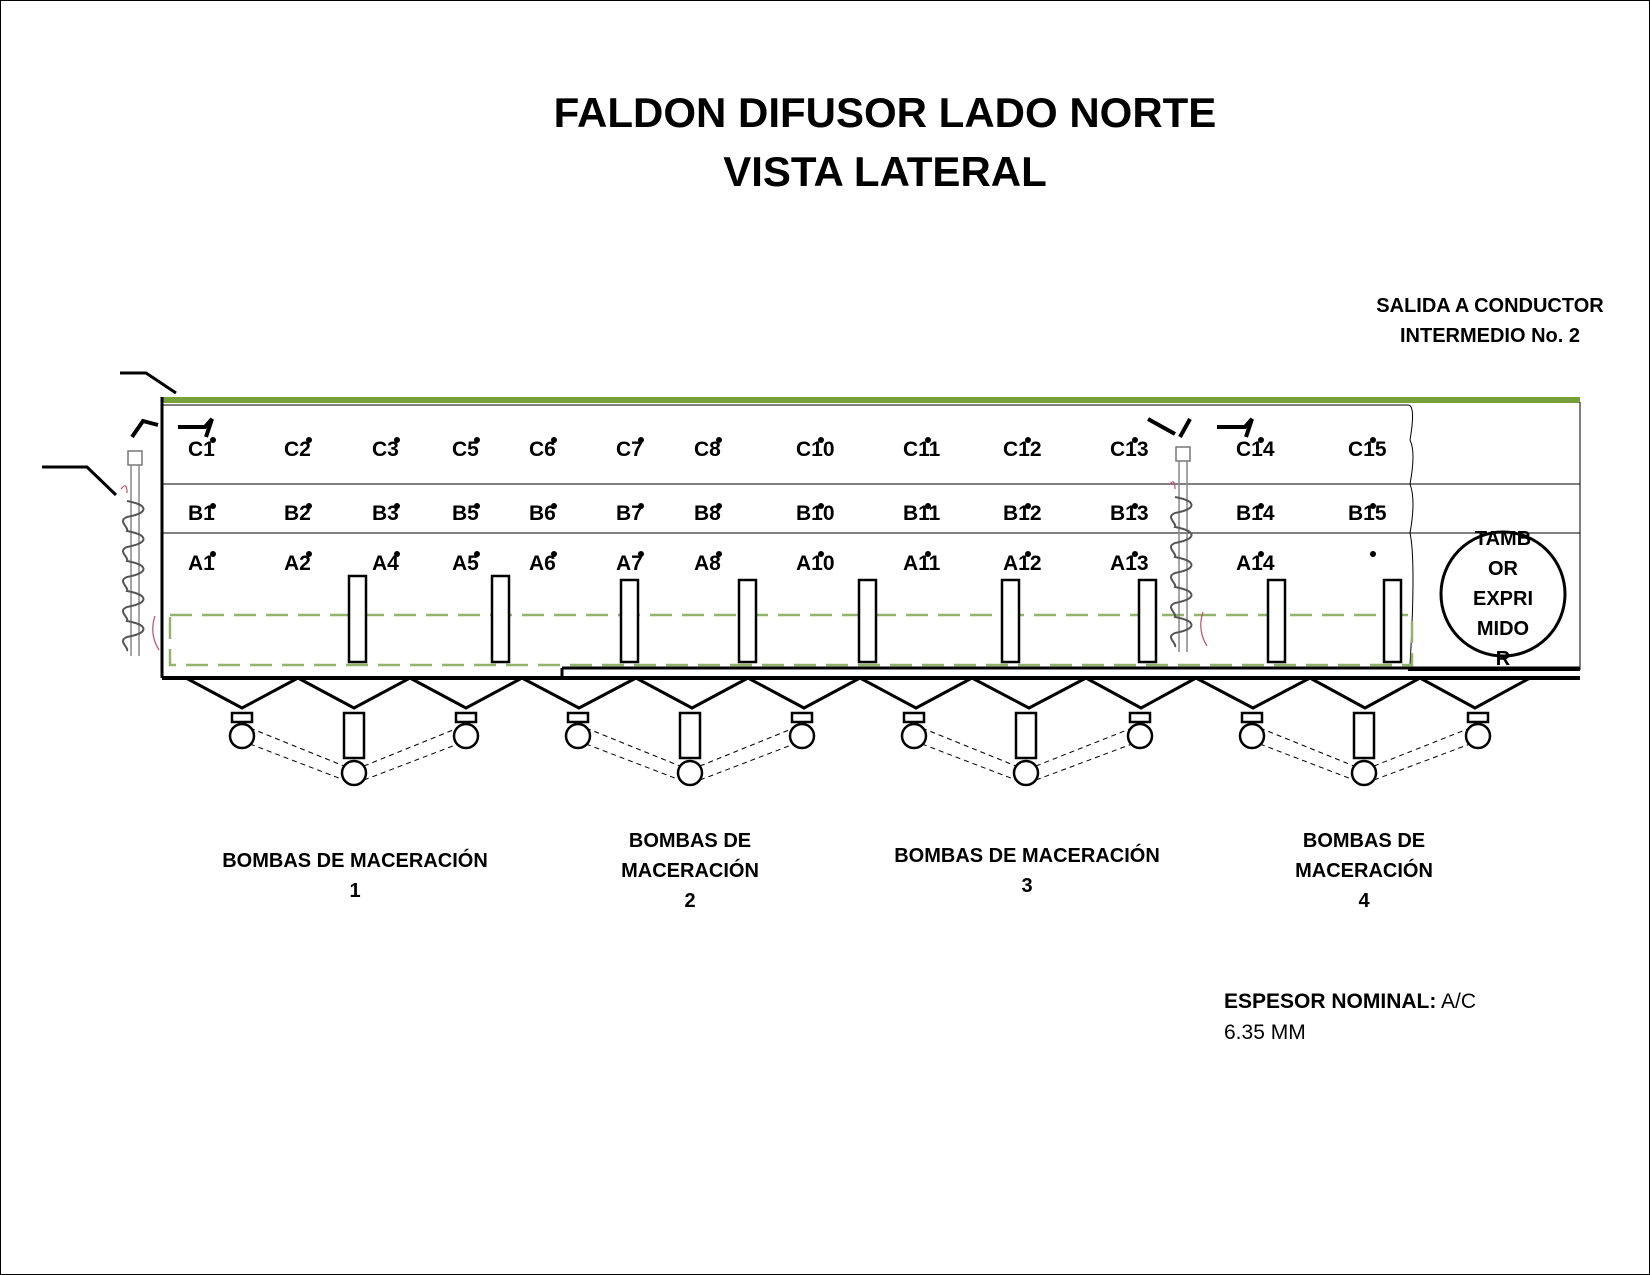 This screenshot has height=1275, width=1650. I want to click on point-dot-a11, so click(1135, 554).